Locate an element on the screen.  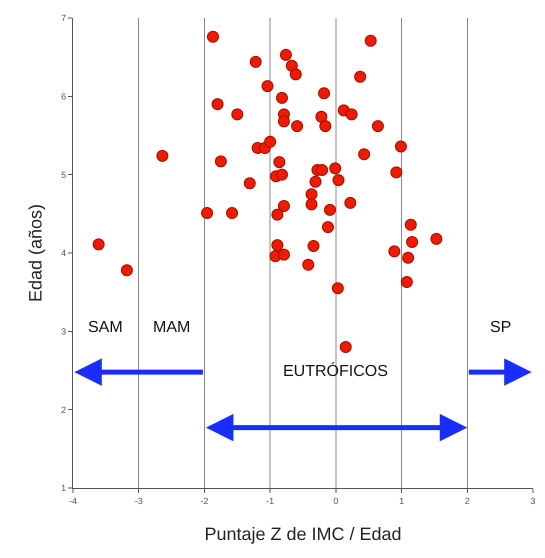
x-axis-title: Puntaje Z de IMC / Edad is located at coordinates (303, 534).